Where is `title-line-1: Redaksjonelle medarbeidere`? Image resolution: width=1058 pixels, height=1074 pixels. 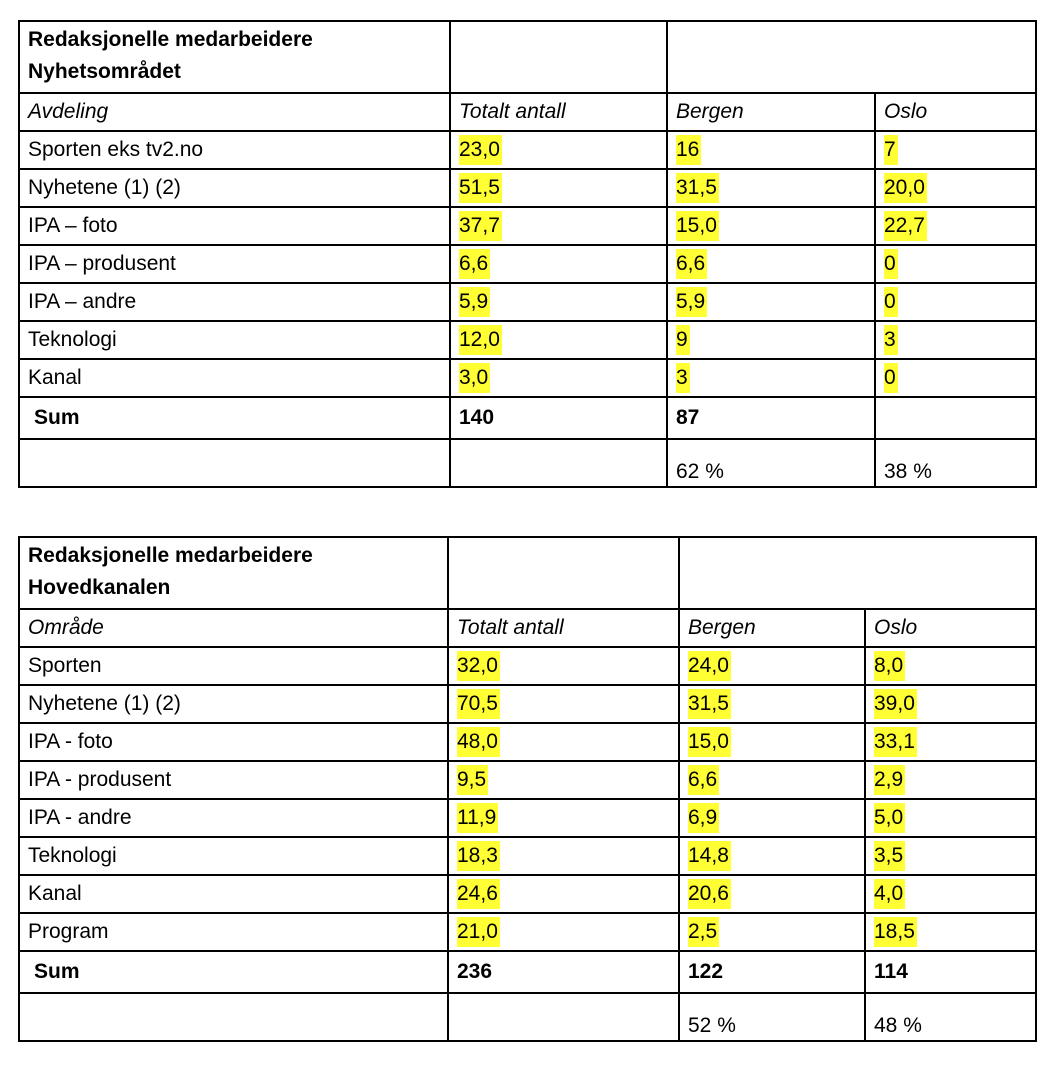
title-line-1: Redaksjonelle medarbeidere is located at coordinates (170, 39).